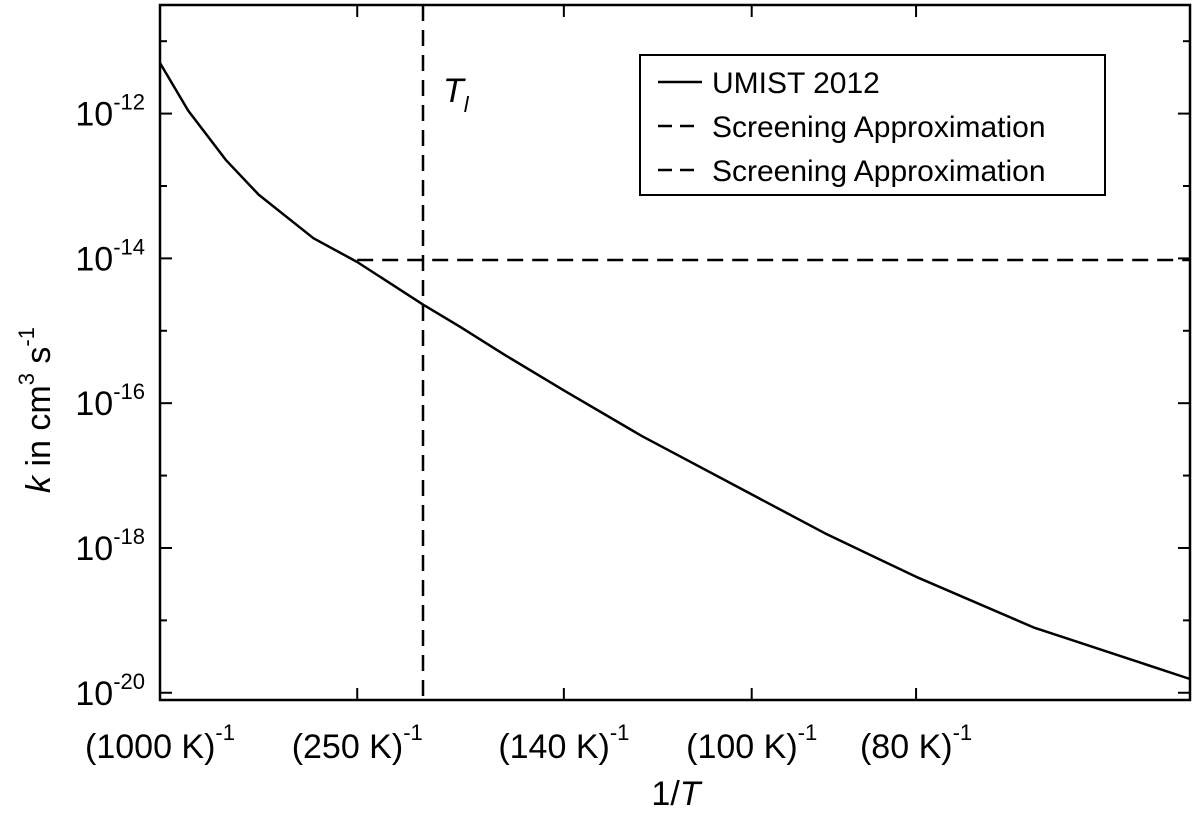  Describe the element at coordinates (110, 112) in the screenshot. I see `y-tick-label: 10-12` at that location.